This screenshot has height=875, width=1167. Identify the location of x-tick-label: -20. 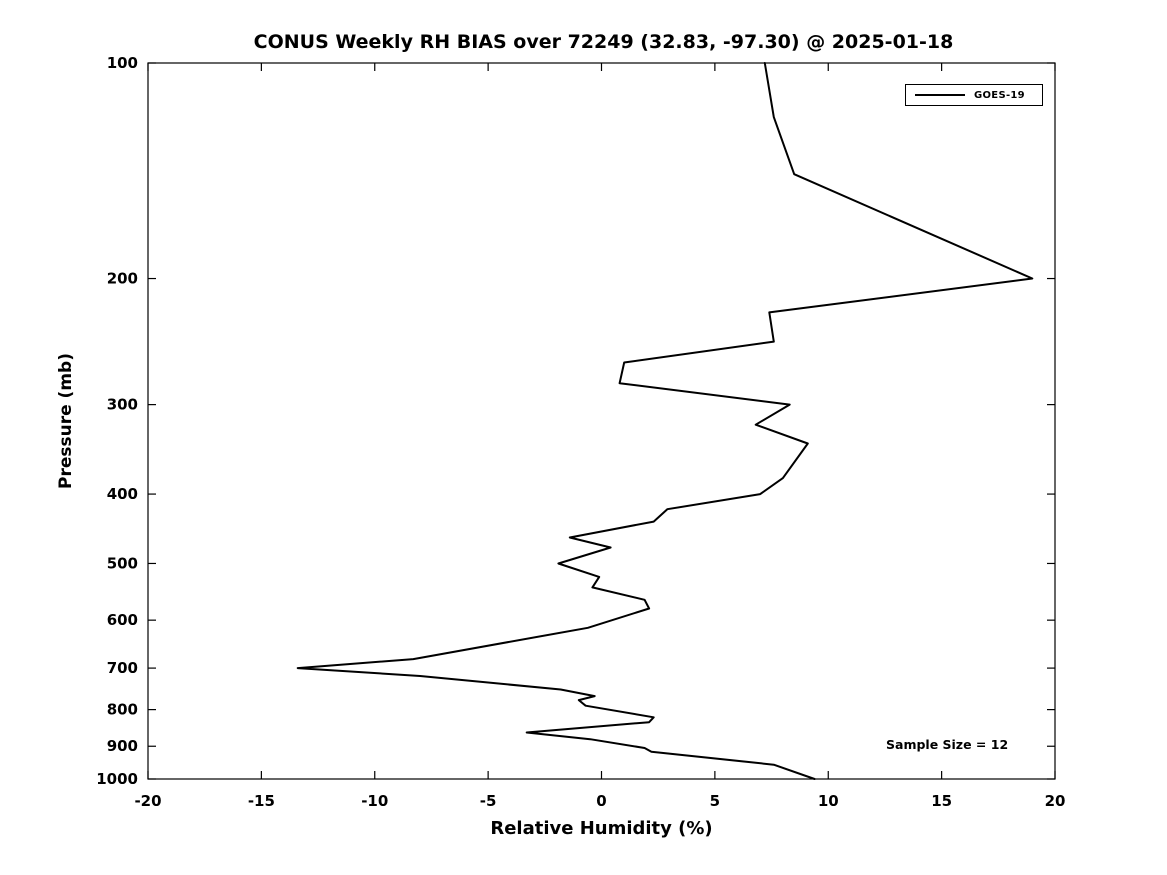
(147, 801).